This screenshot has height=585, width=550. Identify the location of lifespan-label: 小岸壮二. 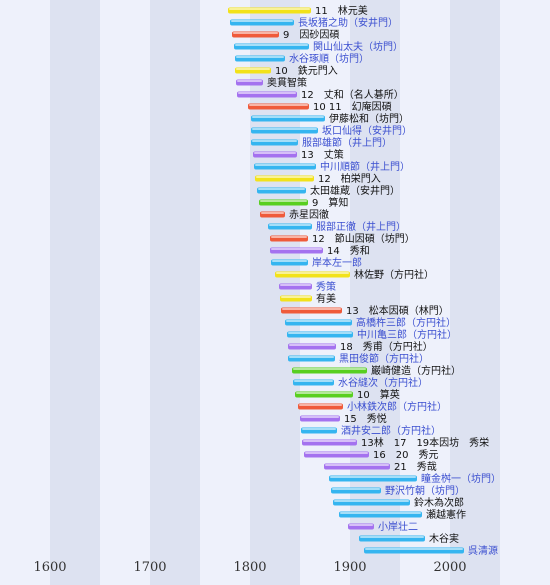
(398, 527).